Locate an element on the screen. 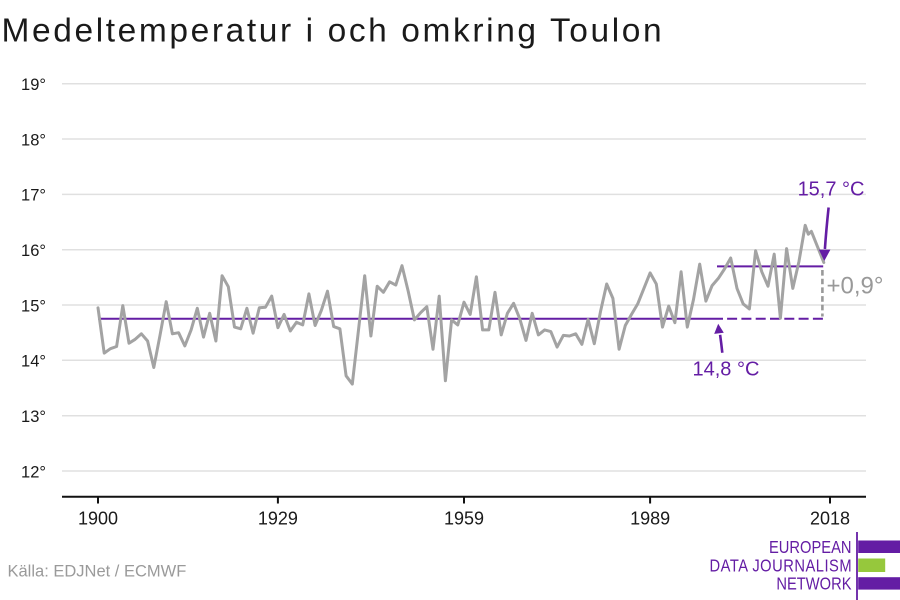 This screenshot has width=900, height=600. svg-text: DATA JOURNALISM is located at coordinates (781, 565).